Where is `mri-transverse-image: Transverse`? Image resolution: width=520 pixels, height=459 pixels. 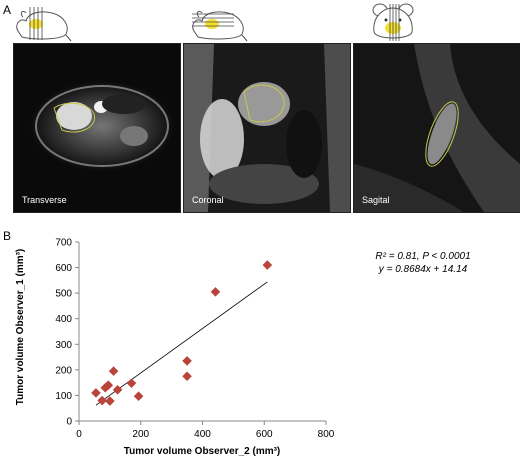 mri-transverse-image: Transverse is located at coordinates (97, 128).